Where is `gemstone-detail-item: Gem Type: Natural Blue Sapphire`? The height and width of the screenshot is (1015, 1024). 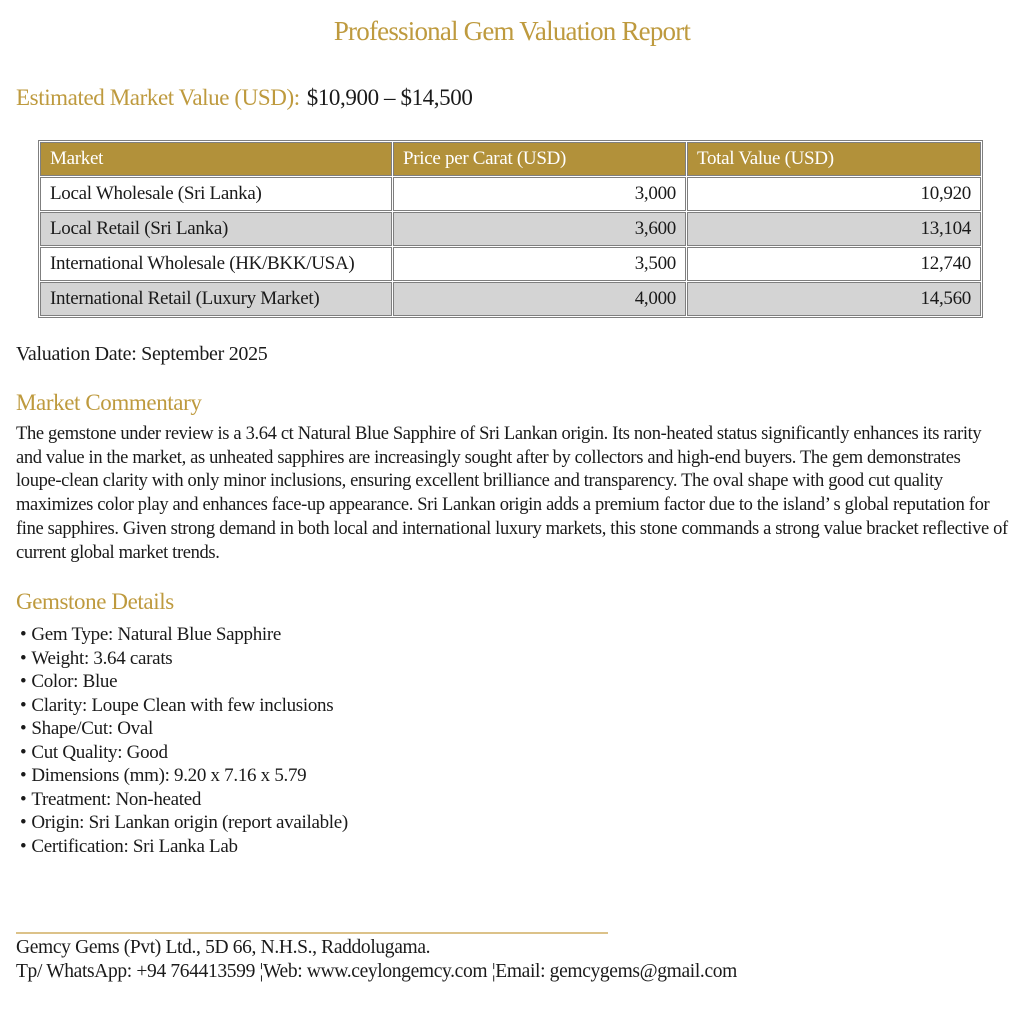 gemstone-detail-item: Gem Type: Natural Blue Sapphire is located at coordinates (512, 635).